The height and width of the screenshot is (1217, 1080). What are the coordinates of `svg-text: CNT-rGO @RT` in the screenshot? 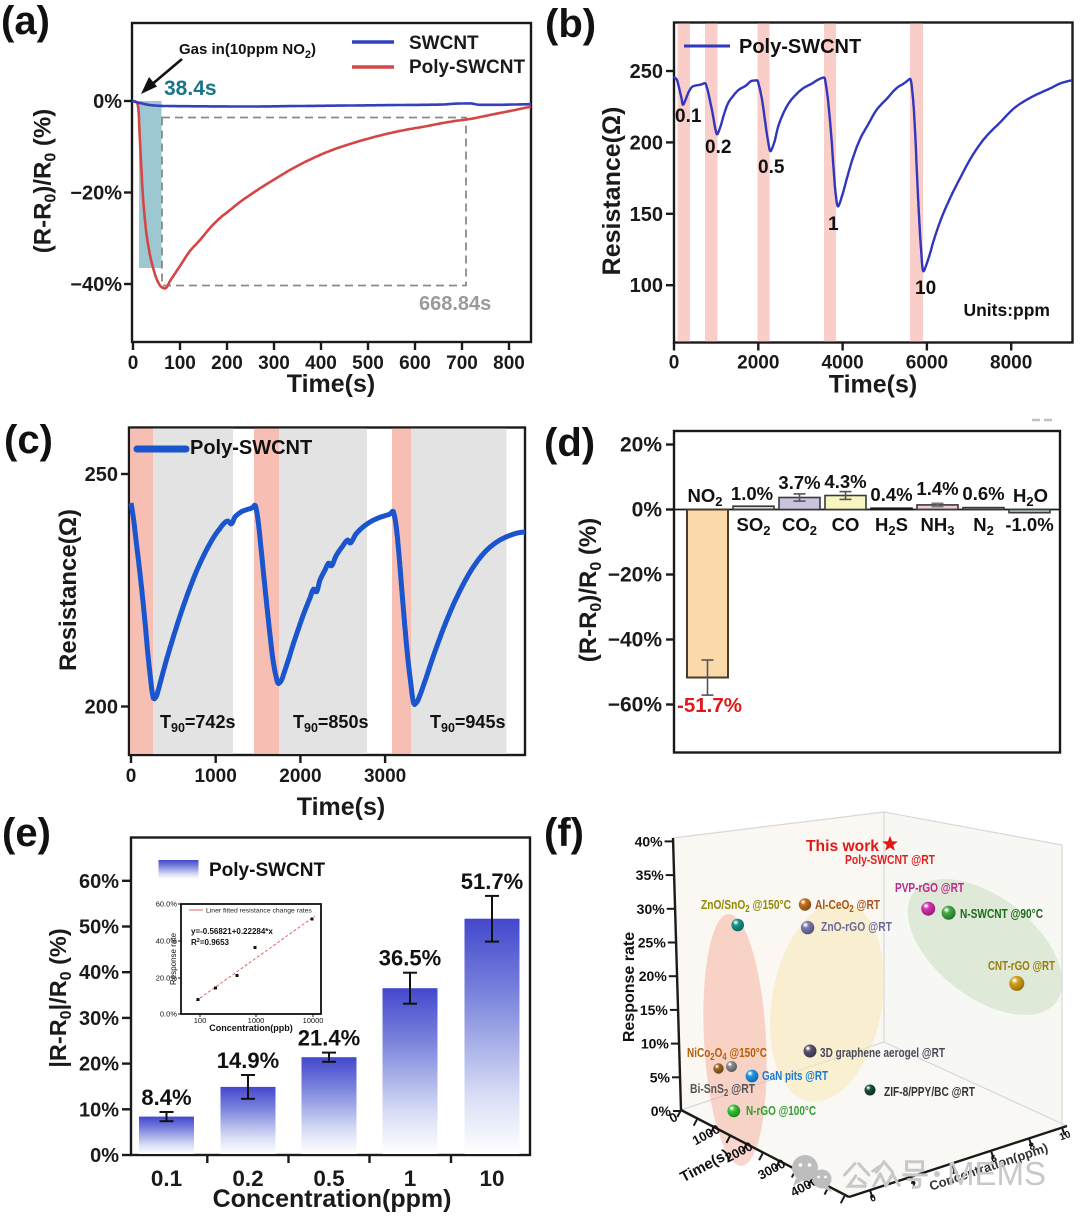 It's located at (1021, 965).